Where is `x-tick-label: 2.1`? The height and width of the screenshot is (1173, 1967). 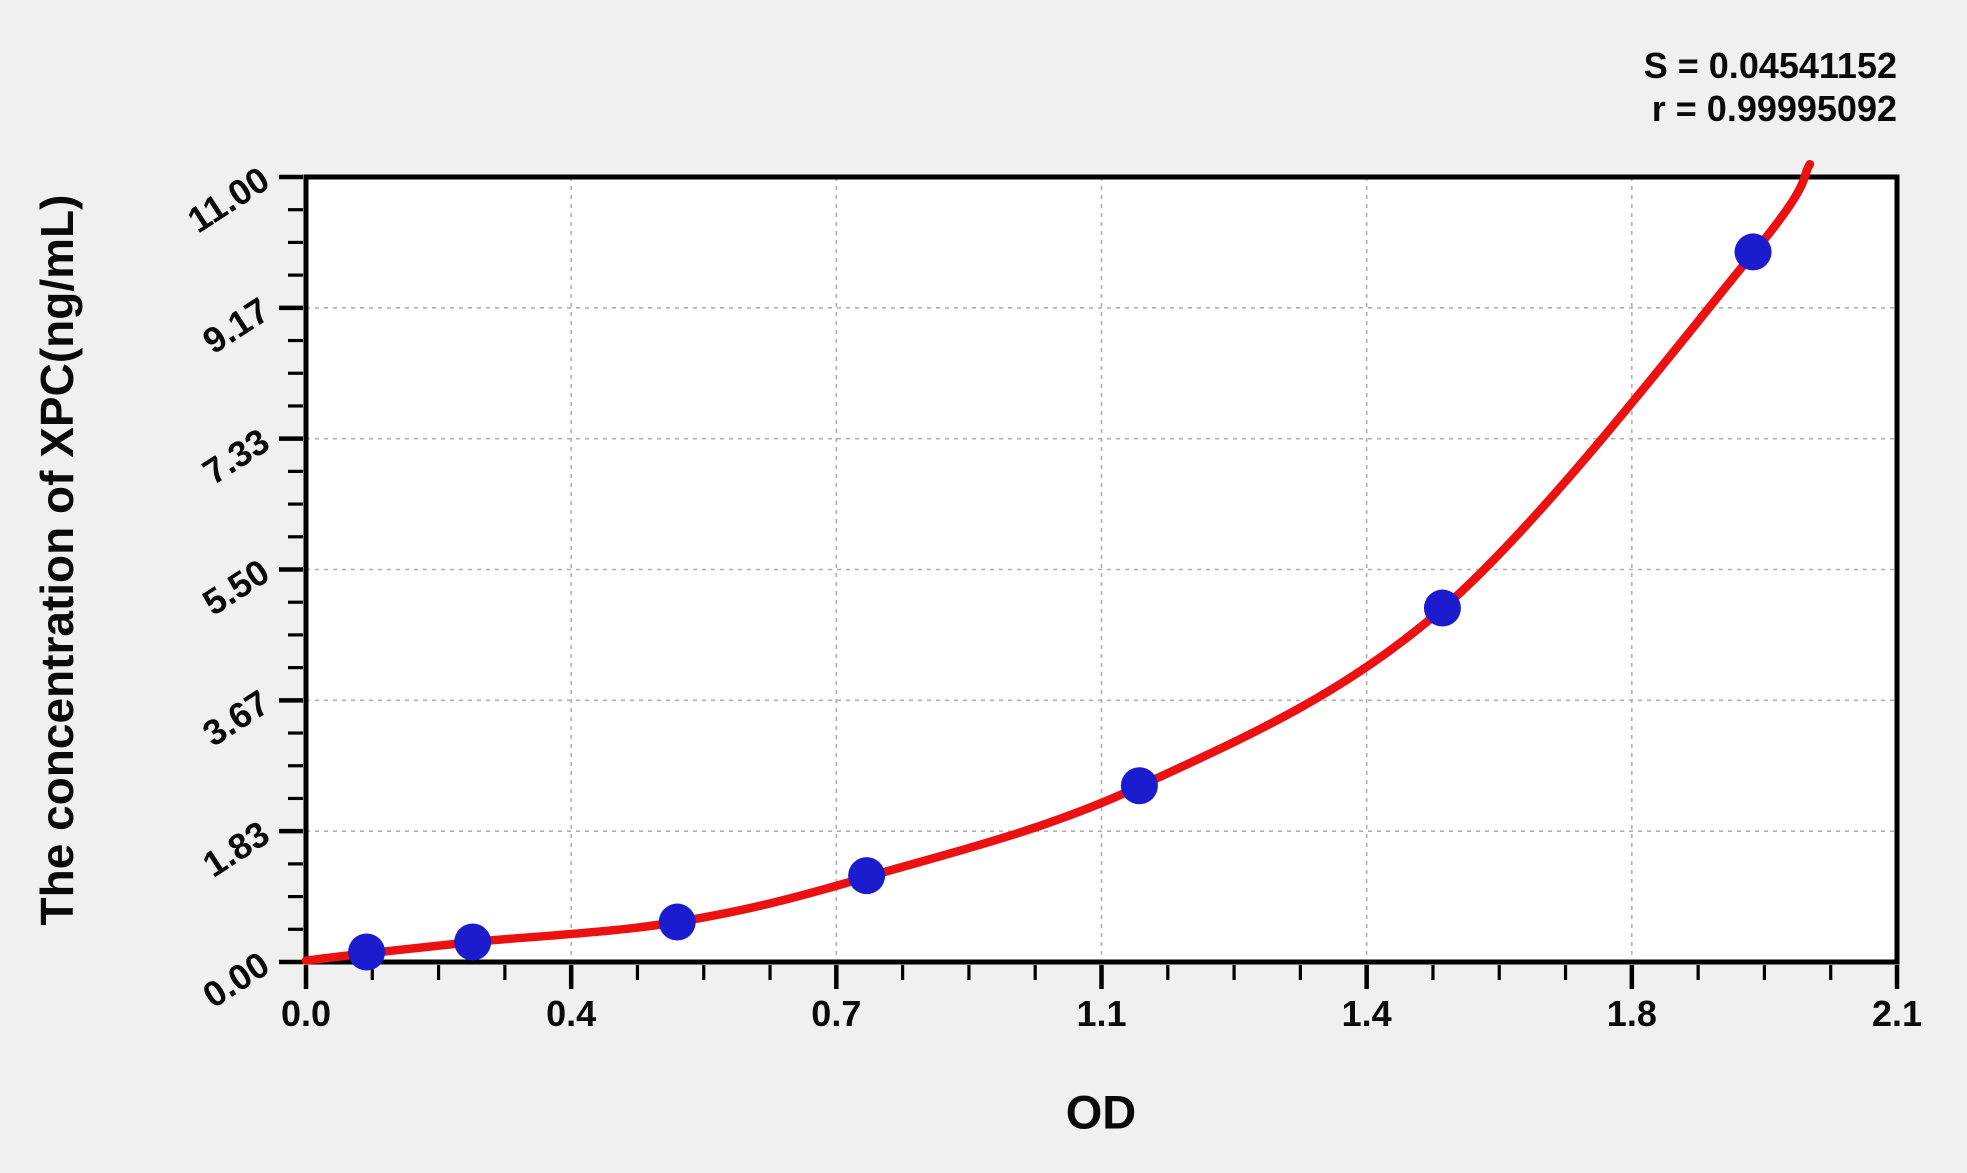 x-tick-label: 2.1 is located at coordinates (1897, 1013).